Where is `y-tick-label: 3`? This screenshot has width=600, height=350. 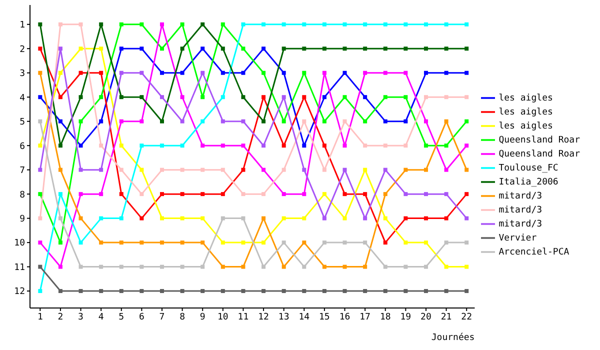
y-tick-label: 3 is located at coordinates (22, 74).